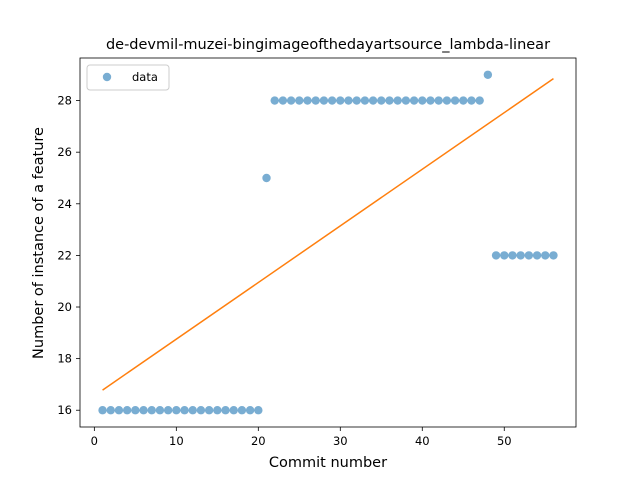 This screenshot has height=484, width=640. What do you see at coordinates (504, 441) in the screenshot?
I see `x-tick-label: 50` at bounding box center [504, 441].